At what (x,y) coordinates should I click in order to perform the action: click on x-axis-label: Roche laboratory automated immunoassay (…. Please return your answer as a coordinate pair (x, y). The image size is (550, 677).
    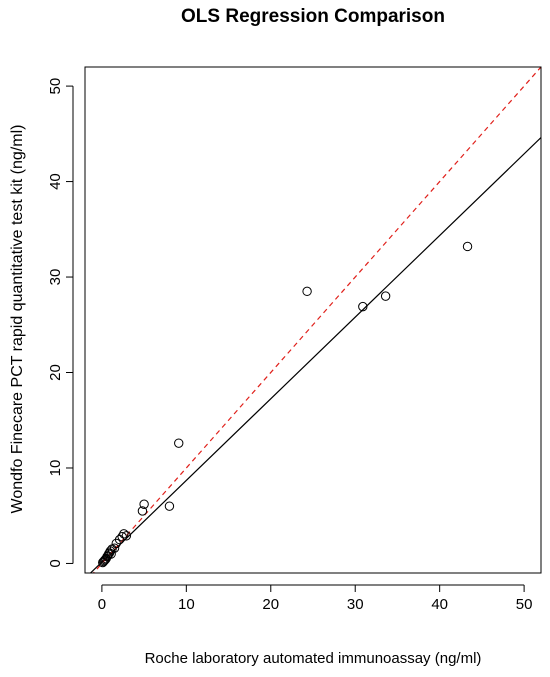
    Looking at the image, I should click on (313, 658).